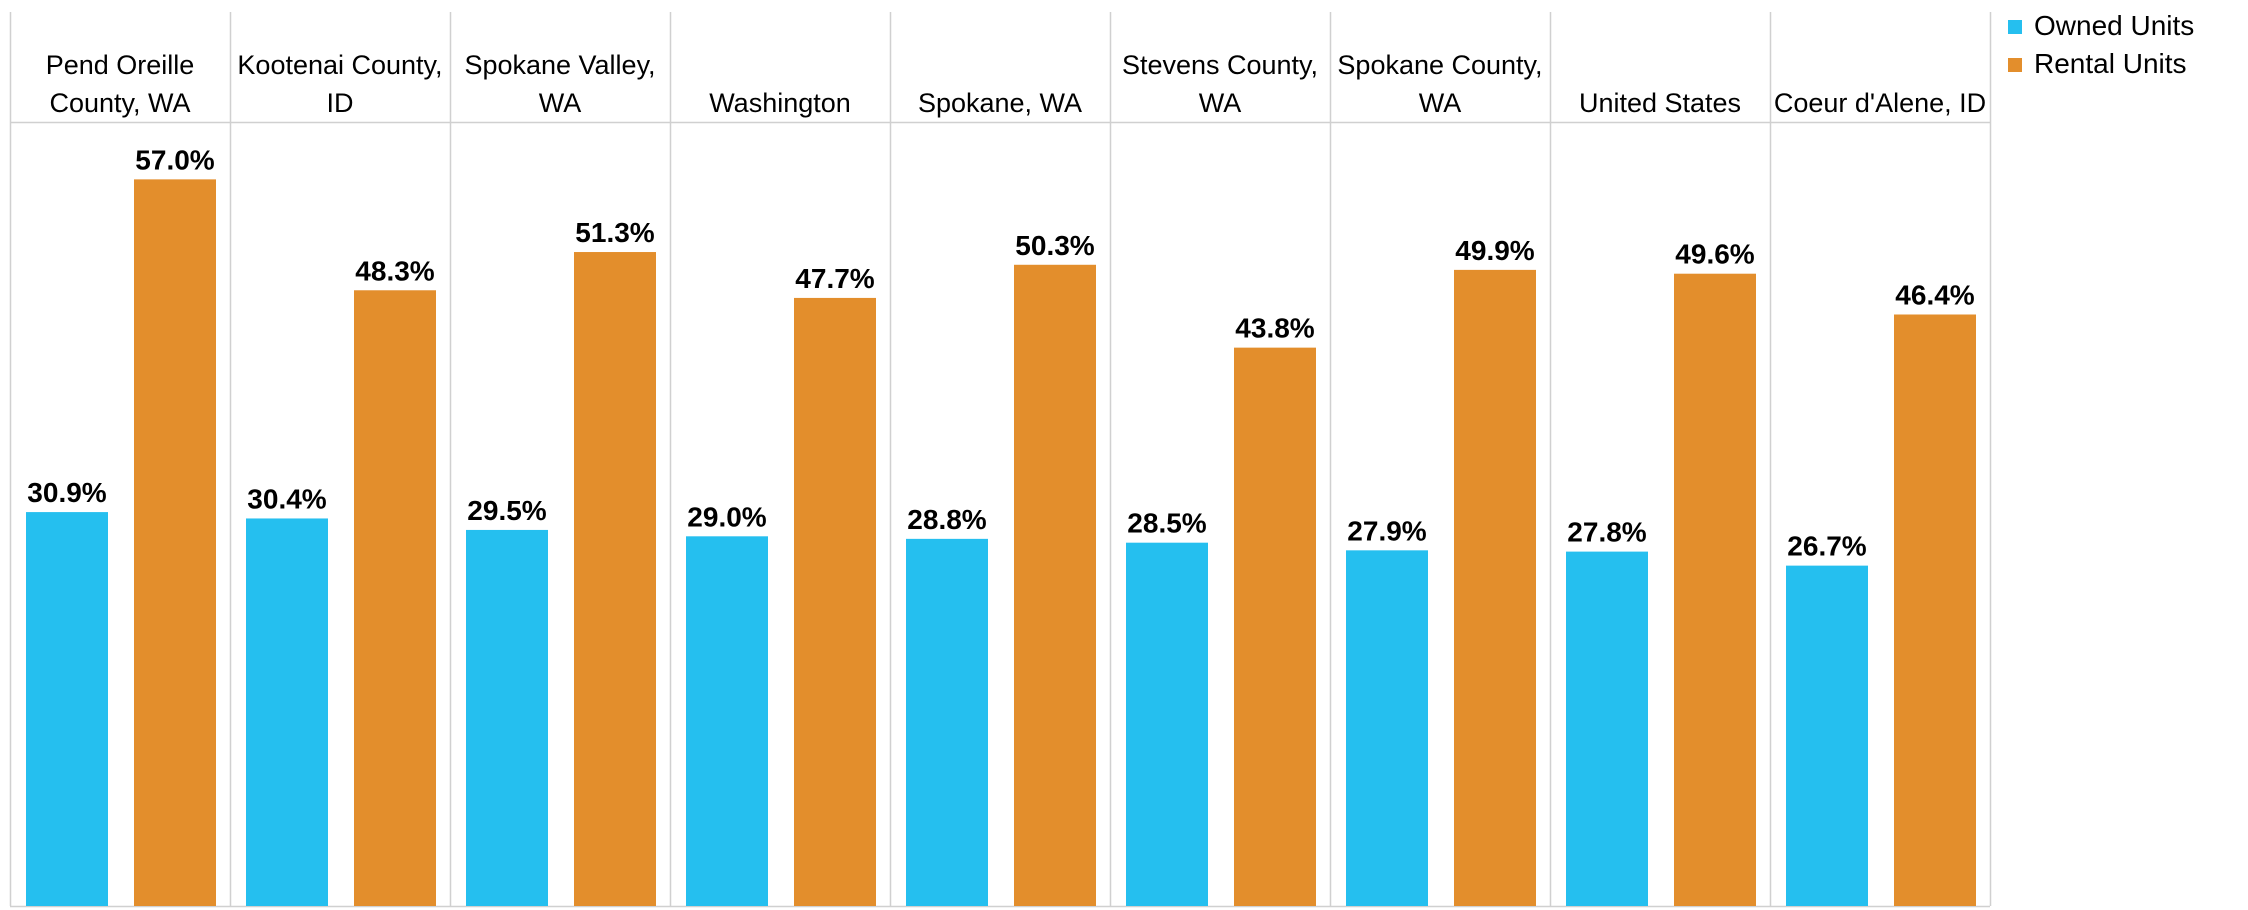 This screenshot has height=910, width=2248. What do you see at coordinates (339, 65) in the screenshot?
I see `category-label-line: Kootenai County,` at bounding box center [339, 65].